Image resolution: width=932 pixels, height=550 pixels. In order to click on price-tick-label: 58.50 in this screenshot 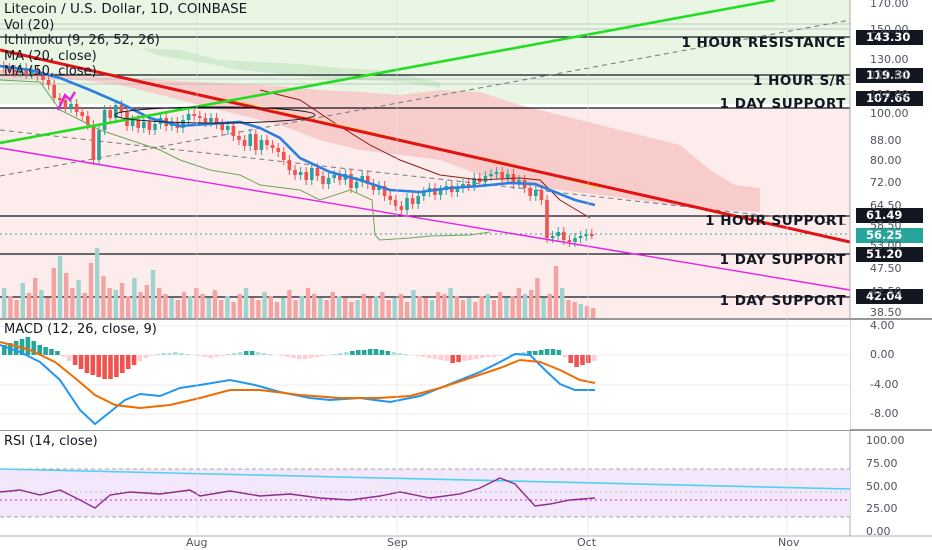, I will do `click(886, 225)`.